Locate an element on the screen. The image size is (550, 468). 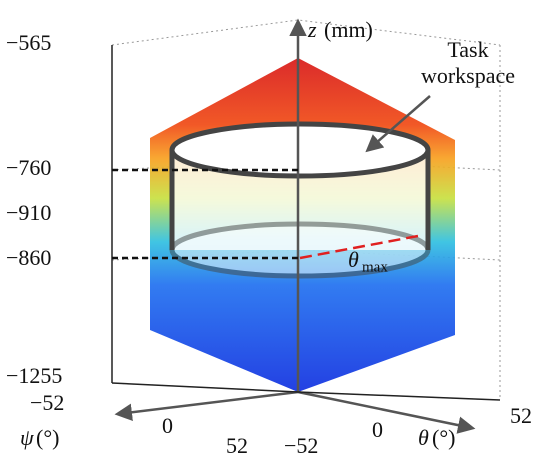
psi-tick-label: −52 is located at coordinates (47, 402).